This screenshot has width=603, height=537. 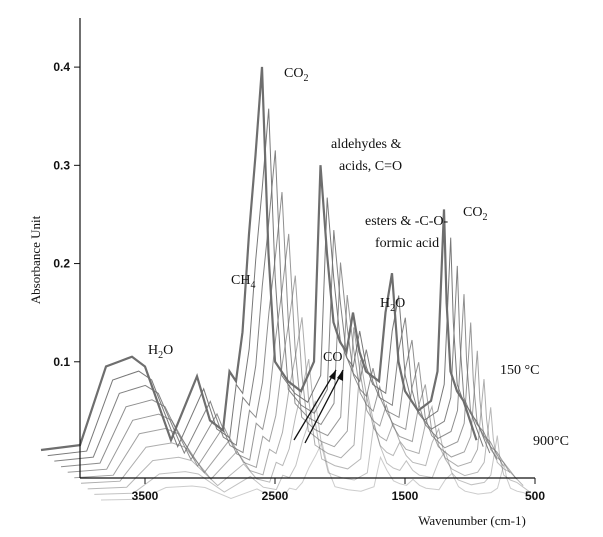 What do you see at coordinates (61, 165) in the screenshot?
I see `y-tick-label: 0.3` at bounding box center [61, 165].